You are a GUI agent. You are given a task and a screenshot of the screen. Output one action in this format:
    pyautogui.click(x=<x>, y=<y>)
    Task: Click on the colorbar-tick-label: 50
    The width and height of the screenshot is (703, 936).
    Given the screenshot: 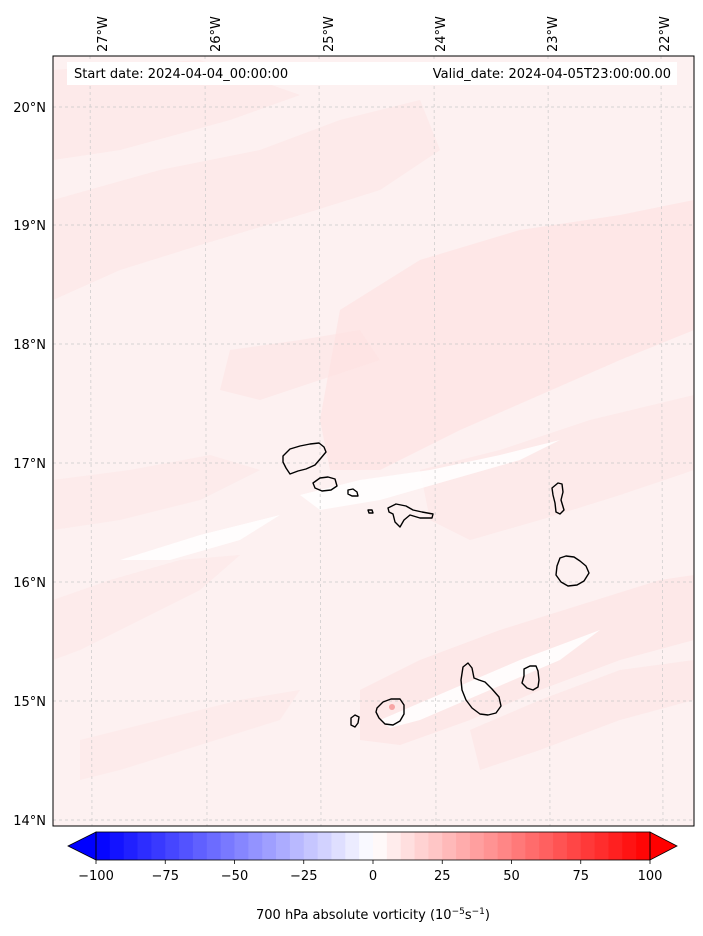 What is the action you would take?
    pyautogui.click(x=511, y=876)
    